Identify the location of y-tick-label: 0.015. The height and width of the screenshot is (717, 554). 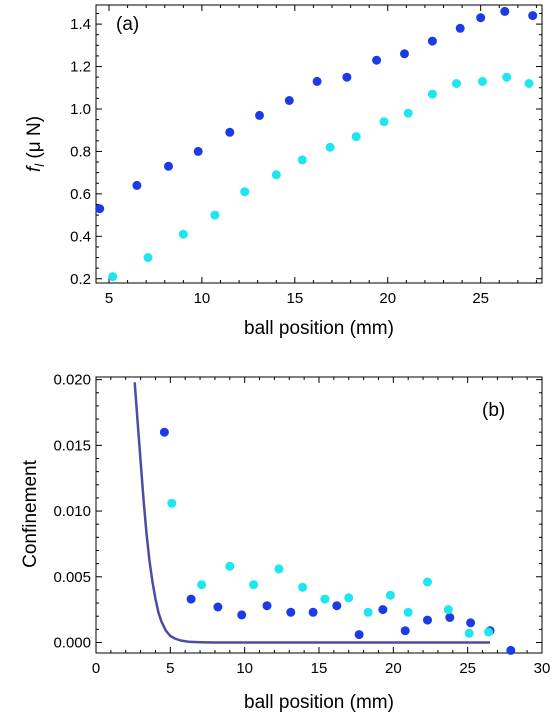
(72, 445).